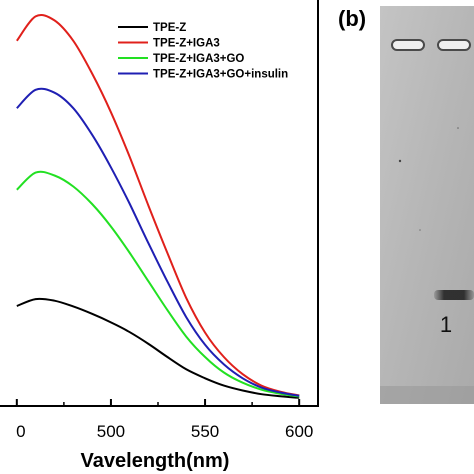 The image size is (474, 474). What do you see at coordinates (169, 28) in the screenshot?
I see `legend-label: TPE-Z` at bounding box center [169, 28].